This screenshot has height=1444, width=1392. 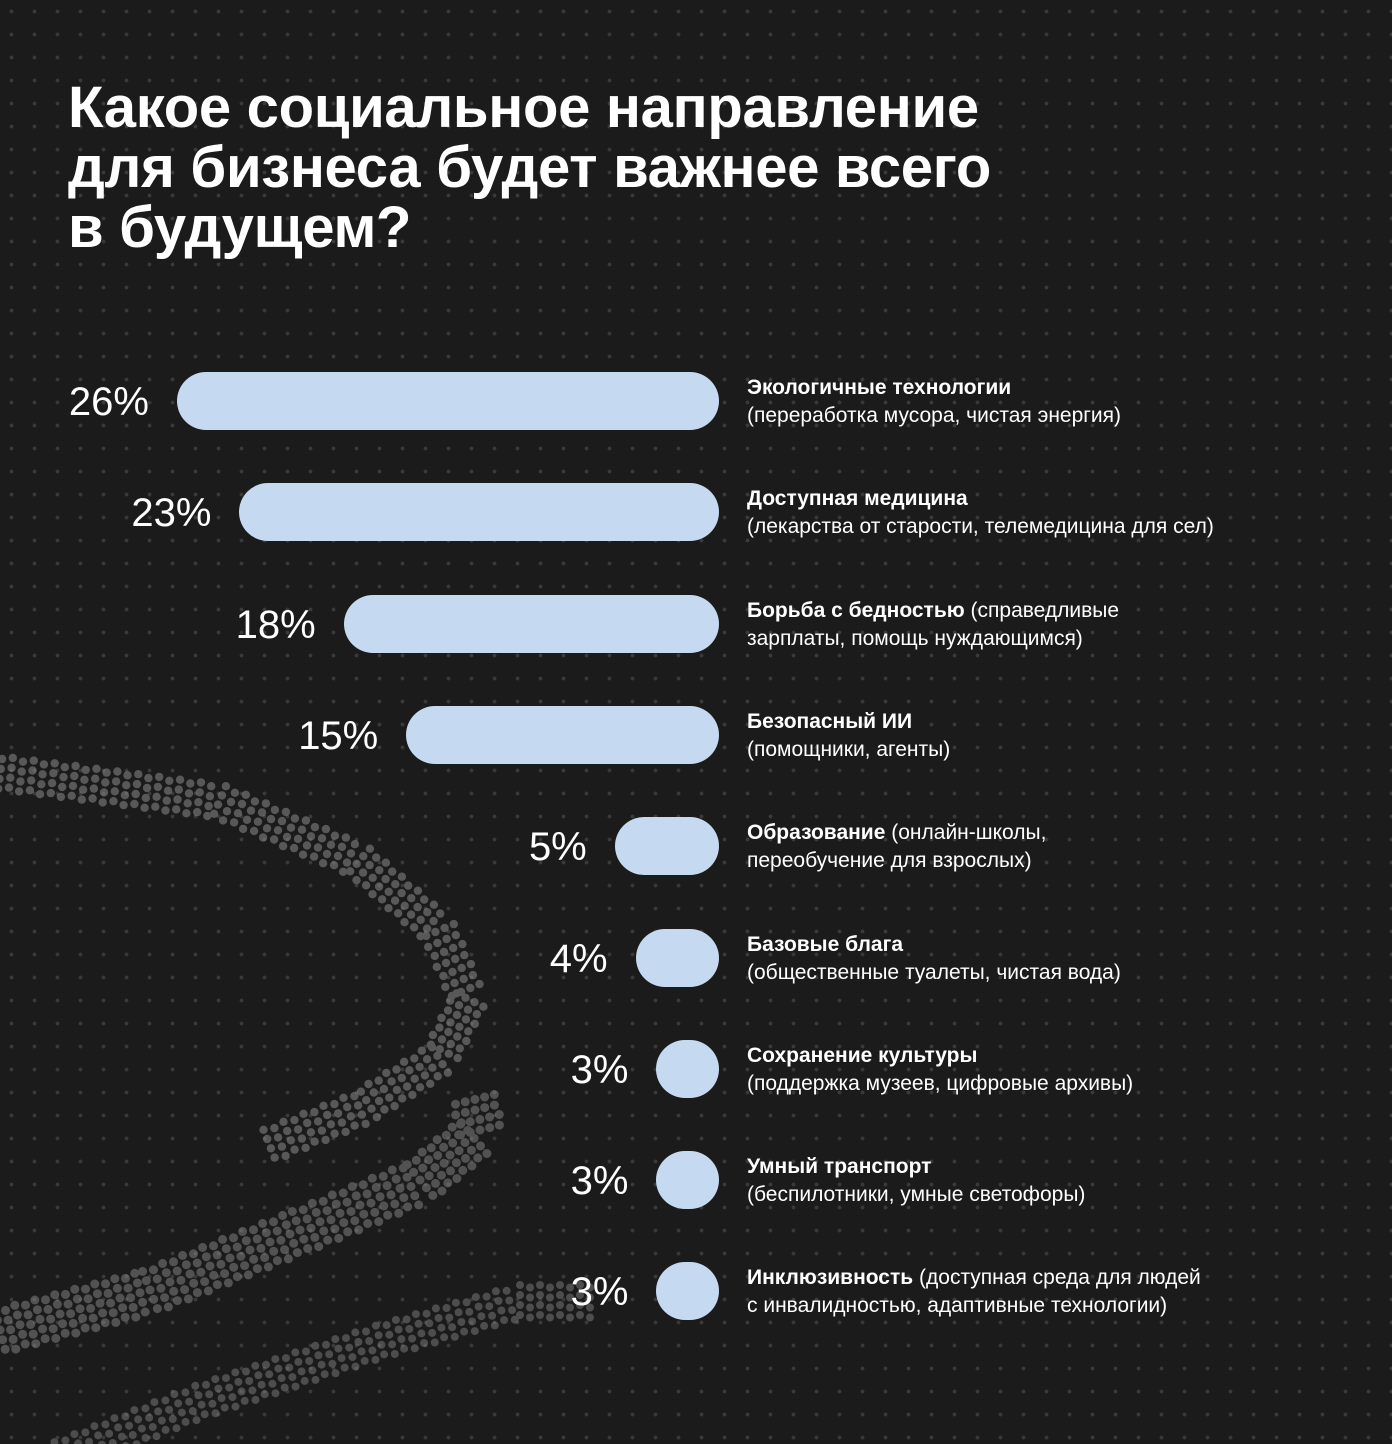 What do you see at coordinates (338, 736) in the screenshot?
I see `bar-value-label: 15%` at bounding box center [338, 736].